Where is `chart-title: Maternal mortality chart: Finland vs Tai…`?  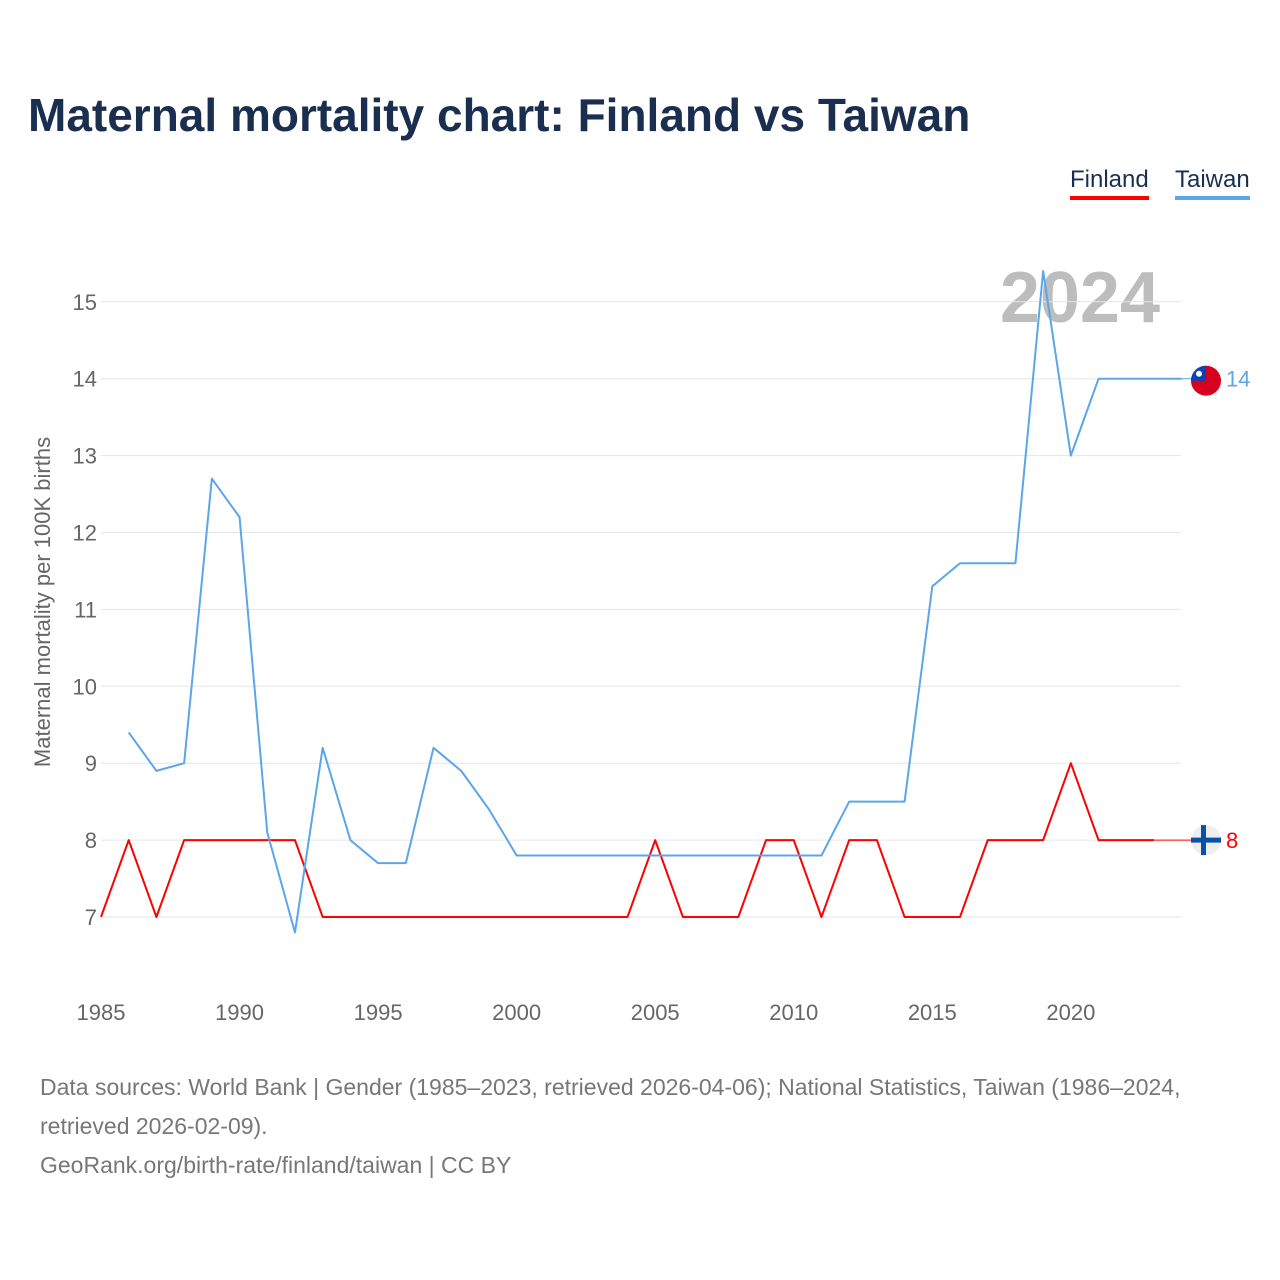
chart-title: Maternal mortality chart: Finland vs Tai… is located at coordinates (499, 115).